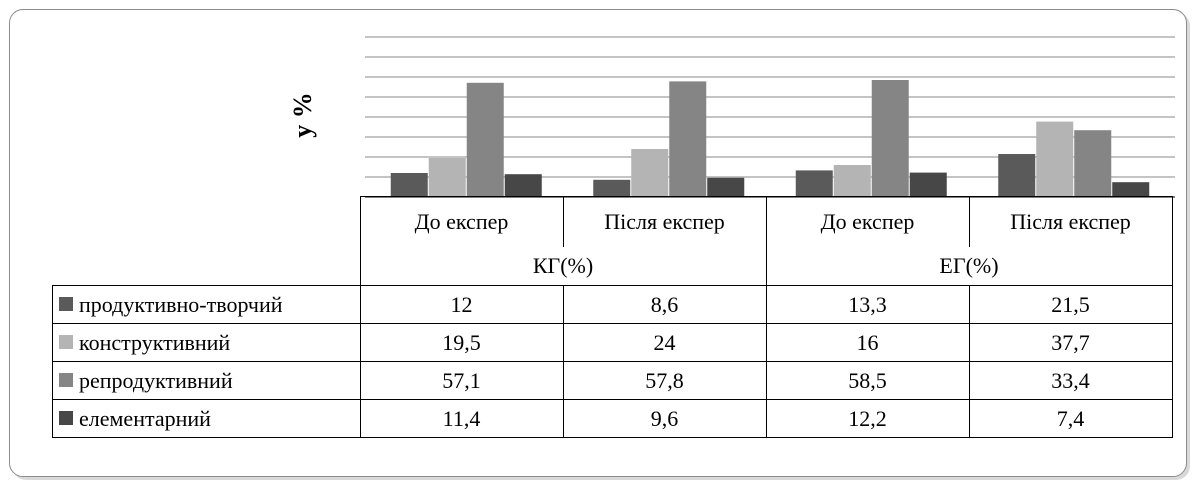 The width and height of the screenshot is (1198, 483). What do you see at coordinates (461, 380) in the screenshot?
I see `data-cell: 57,1` at bounding box center [461, 380].